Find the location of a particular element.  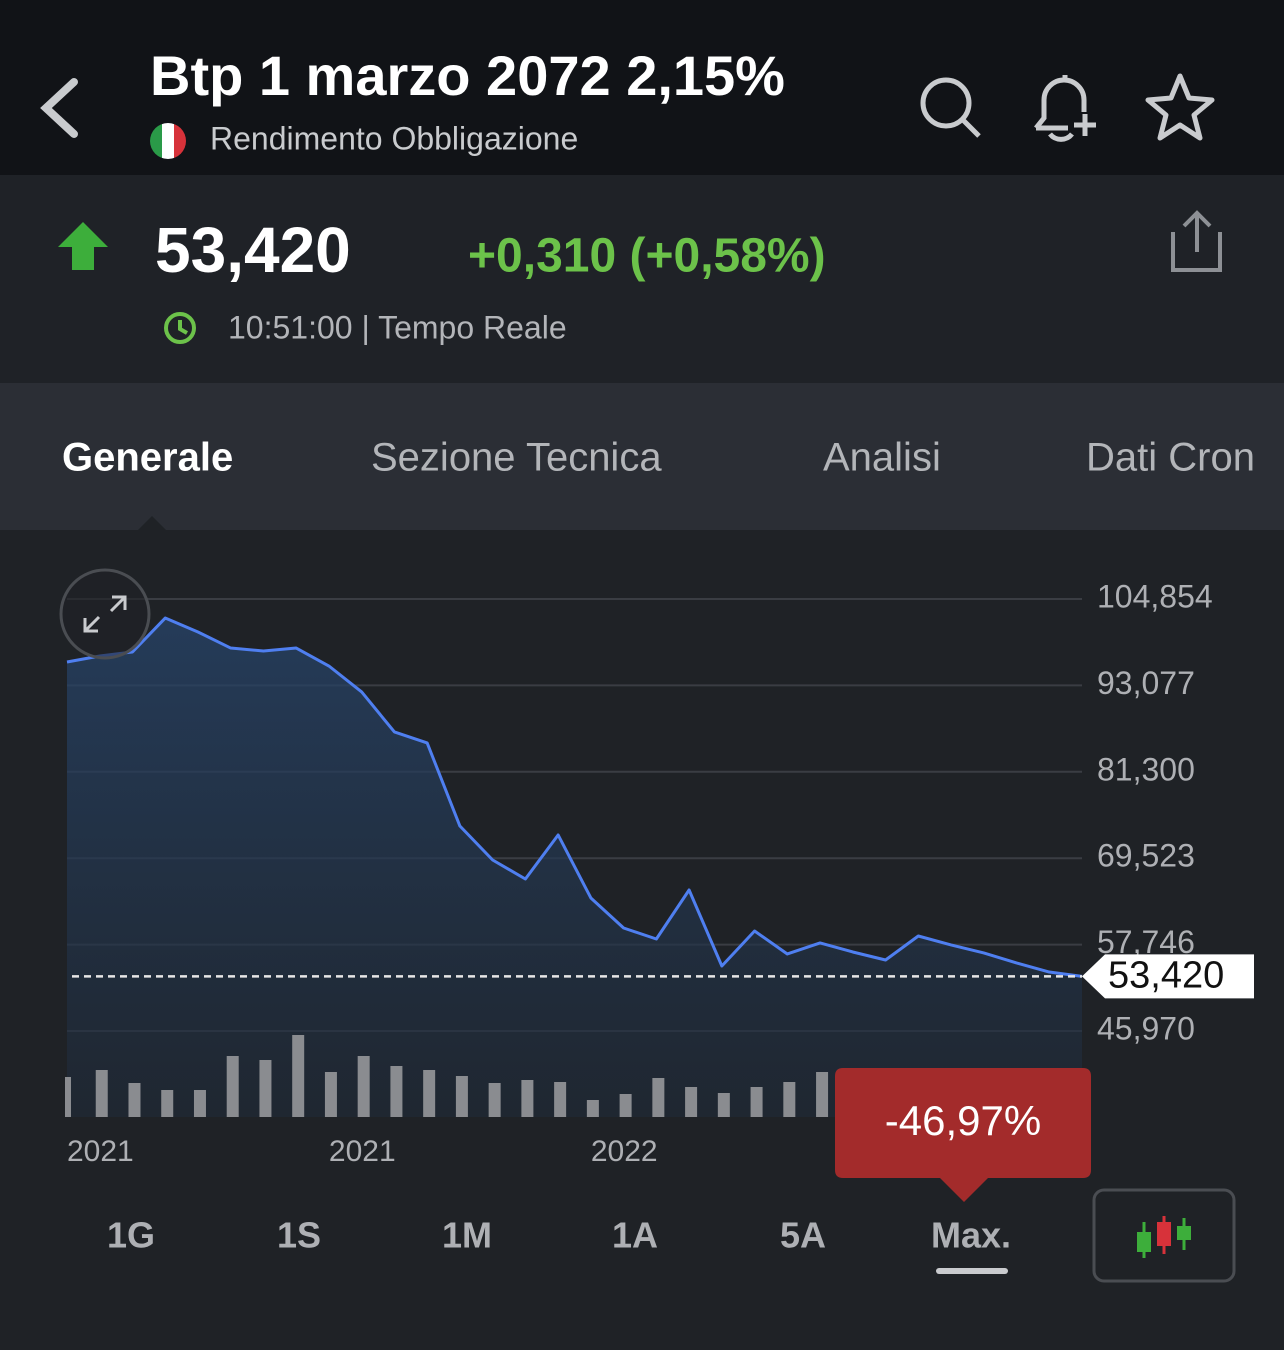

y-tick-label: 104,854 is located at coordinates (1155, 596).